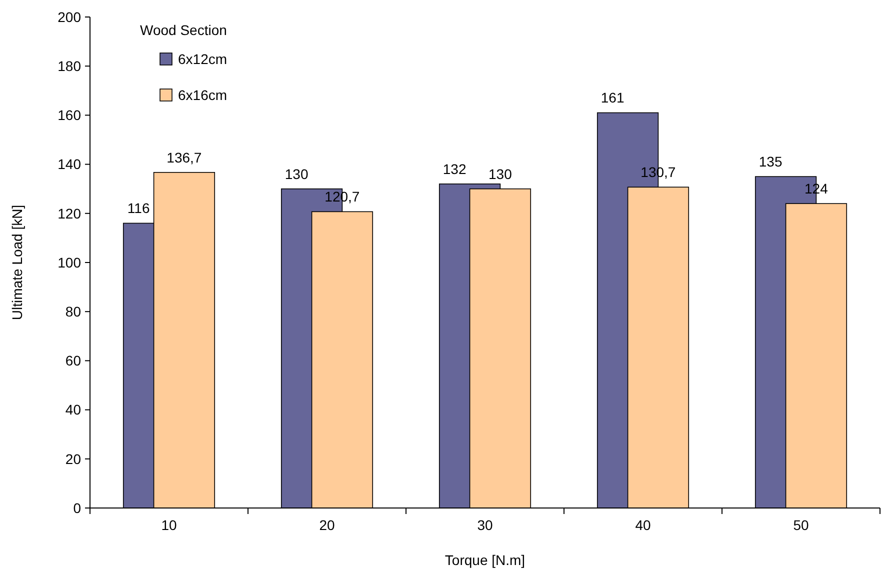 Image resolution: width=882 pixels, height=574 pixels. Describe the element at coordinates (203, 95) in the screenshot. I see `legend-label: 6x16cm` at that location.